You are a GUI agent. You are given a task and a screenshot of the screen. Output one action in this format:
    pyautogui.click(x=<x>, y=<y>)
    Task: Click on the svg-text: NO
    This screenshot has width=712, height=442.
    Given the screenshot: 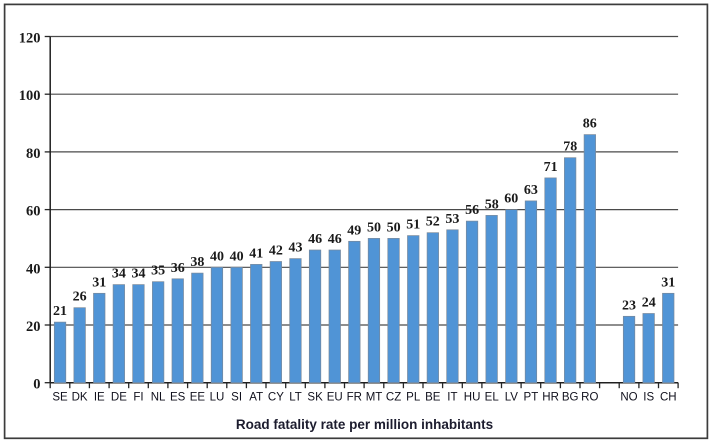 What is the action you would take?
    pyautogui.click(x=628, y=398)
    